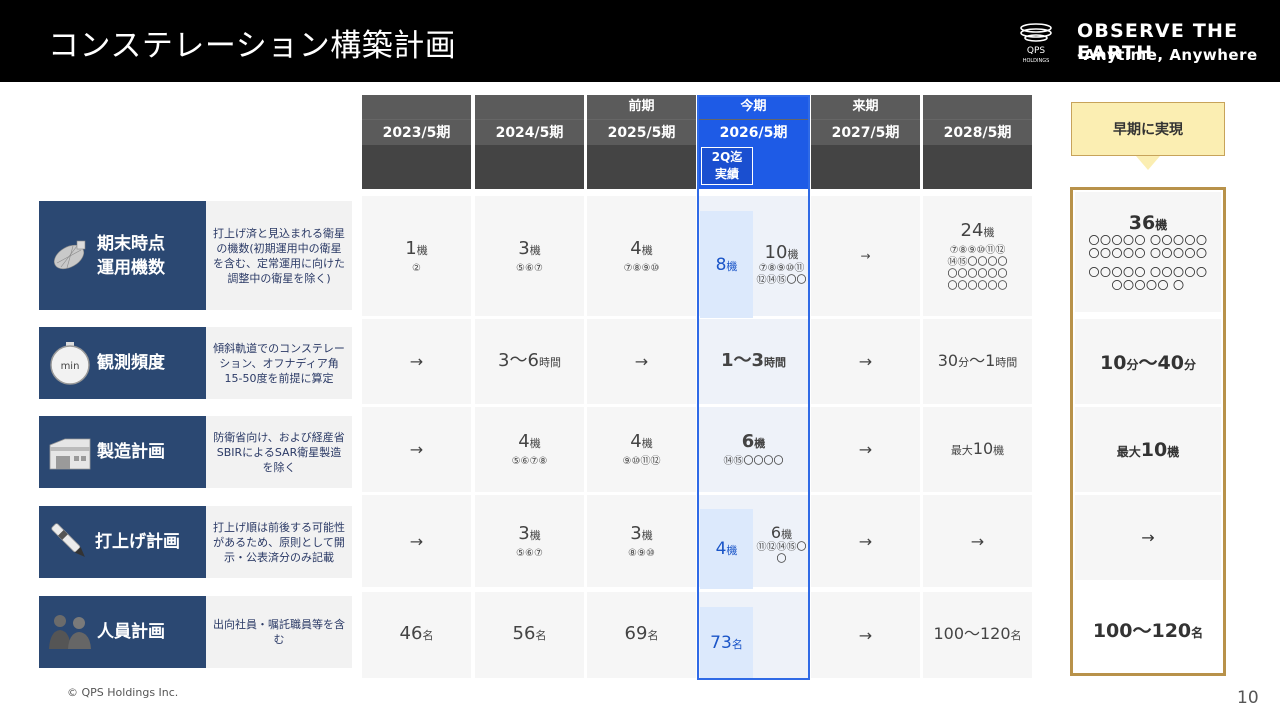 The width and height of the screenshot is (1280, 720). I want to click on phase-label: 今期, so click(753, 107).